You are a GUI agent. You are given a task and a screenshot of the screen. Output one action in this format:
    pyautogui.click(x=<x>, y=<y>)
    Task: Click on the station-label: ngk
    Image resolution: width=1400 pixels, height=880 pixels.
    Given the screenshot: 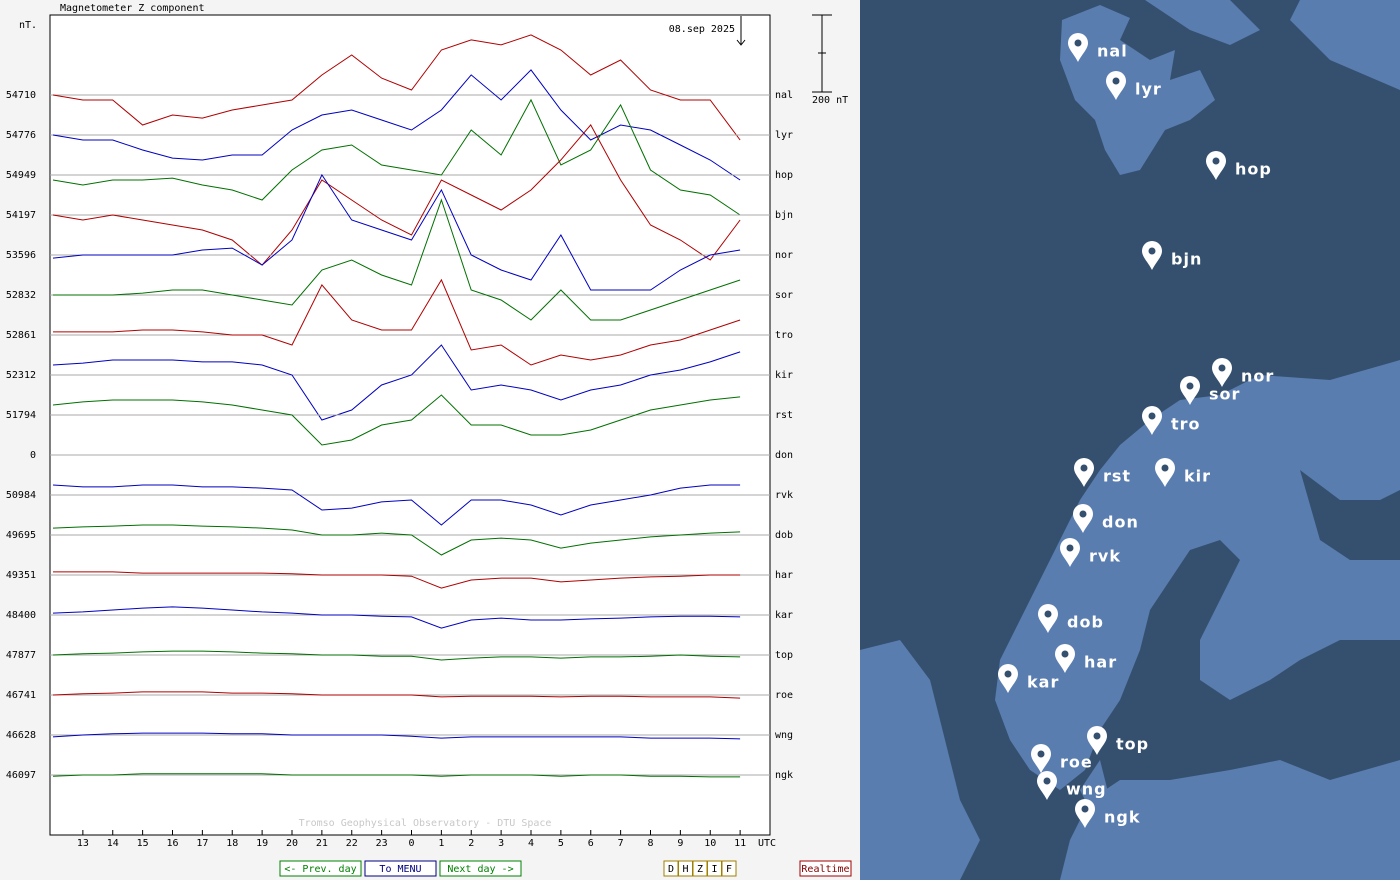 What is the action you would take?
    pyautogui.click(x=784, y=775)
    